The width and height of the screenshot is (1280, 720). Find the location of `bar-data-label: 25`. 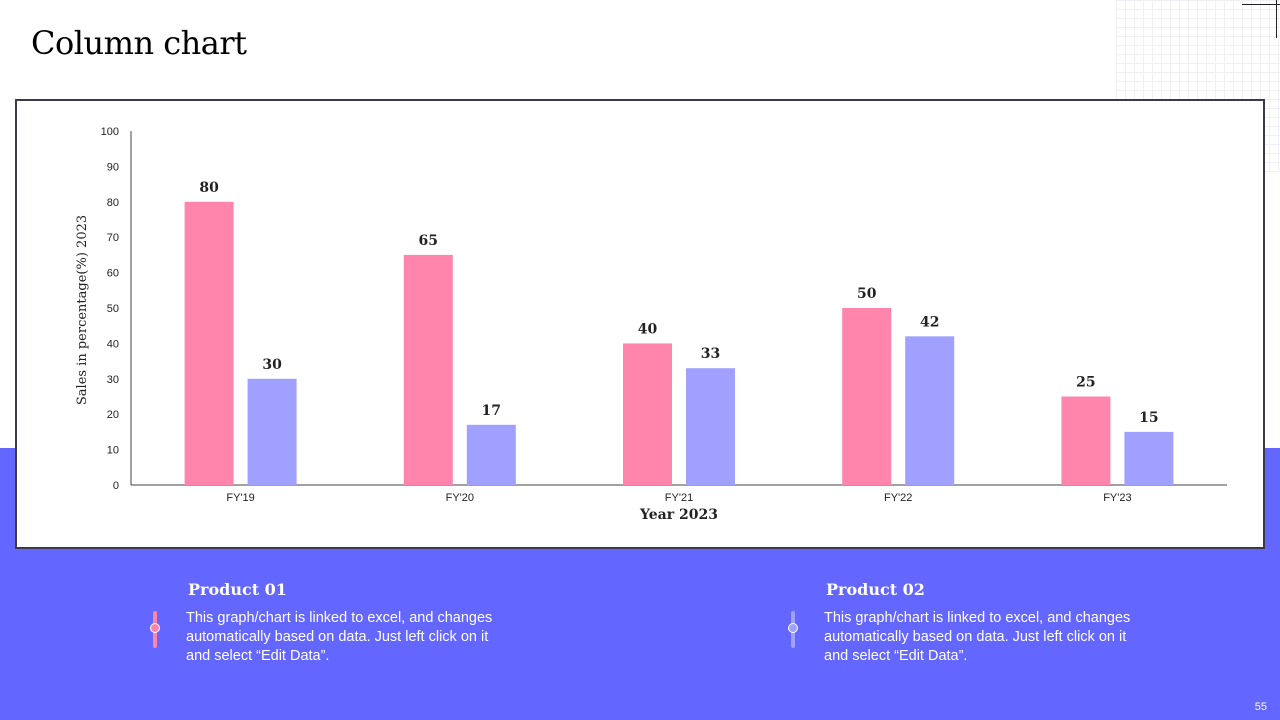

bar-data-label: 25 is located at coordinates (1085, 383).